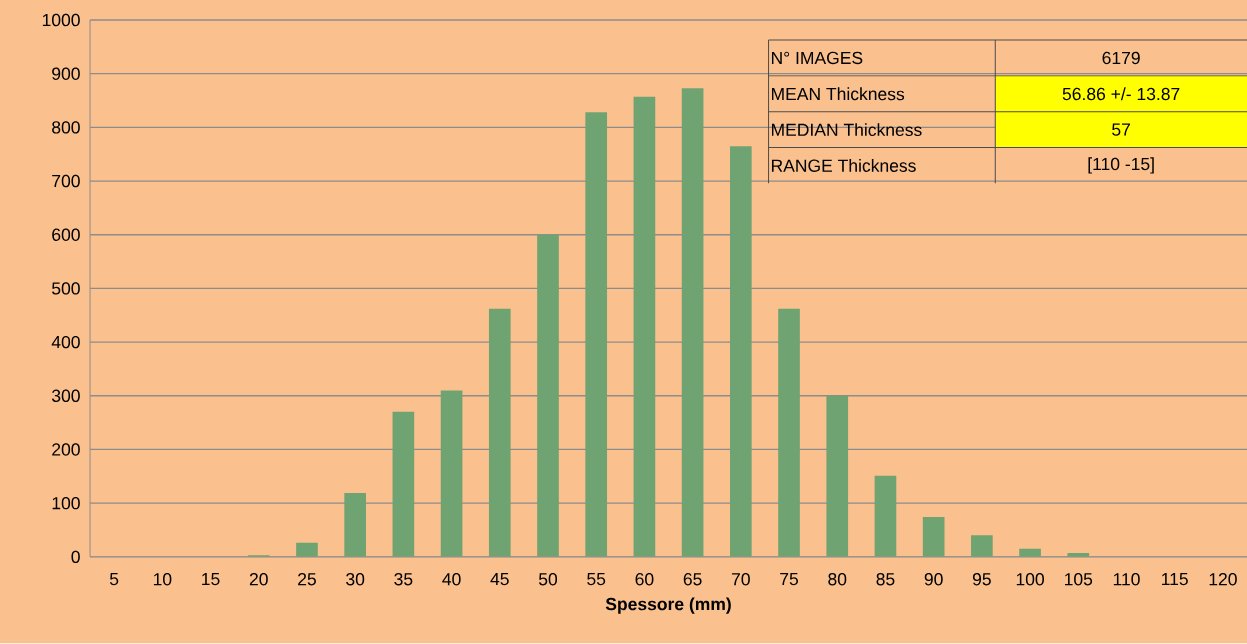 This screenshot has height=644, width=1247. I want to click on x-tick-label: 120, so click(1223, 579).